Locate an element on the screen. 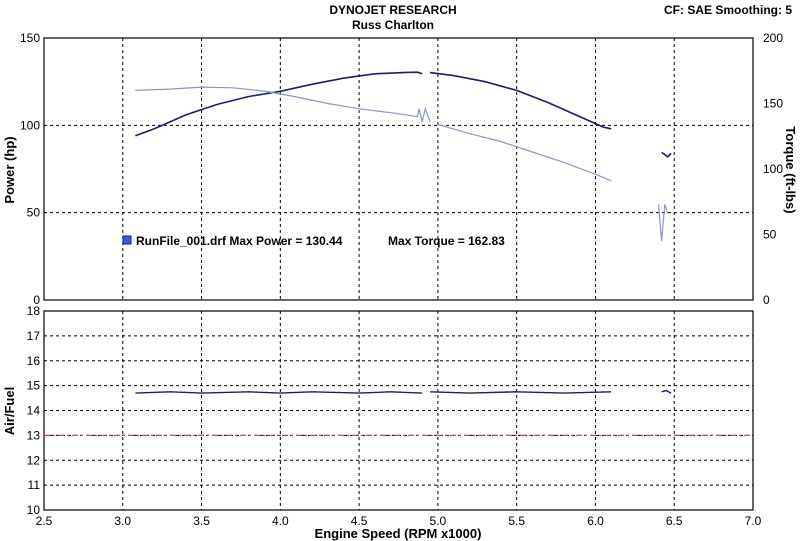 Image resolution: width=800 pixels, height=541 pixels. x-axis-label: Engine Speed (RPM x1000) is located at coordinates (398, 533).